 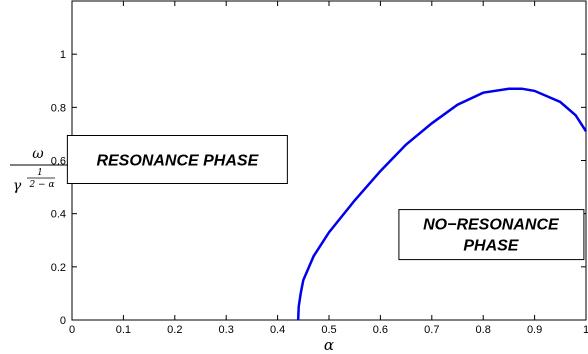 What do you see at coordinates (491, 246) in the screenshot?
I see `annotation-no-resonance-line2: PHASE` at bounding box center [491, 246].